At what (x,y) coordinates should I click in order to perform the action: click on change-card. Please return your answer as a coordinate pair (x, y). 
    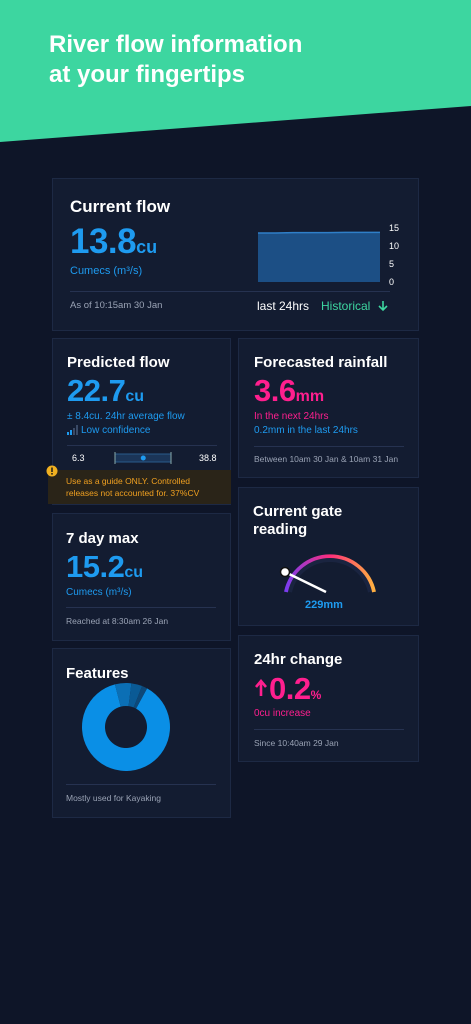
    Looking at the image, I should click on (328, 698).